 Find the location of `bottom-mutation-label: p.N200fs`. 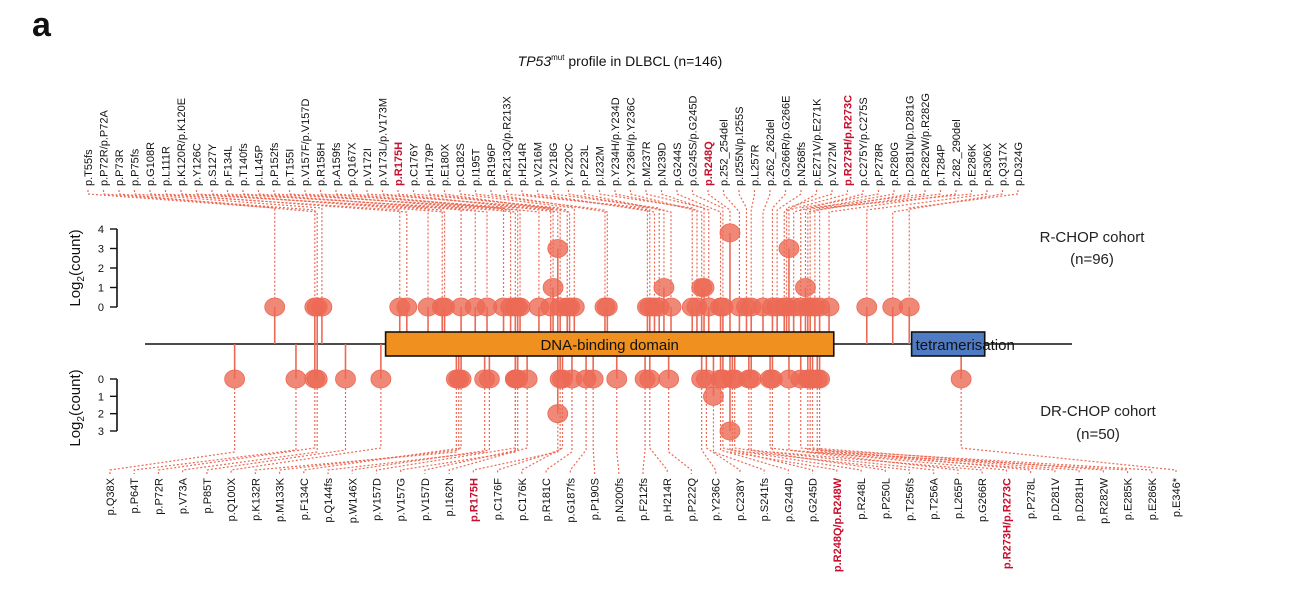

bottom-mutation-label: p.N200fs is located at coordinates (620, 500).